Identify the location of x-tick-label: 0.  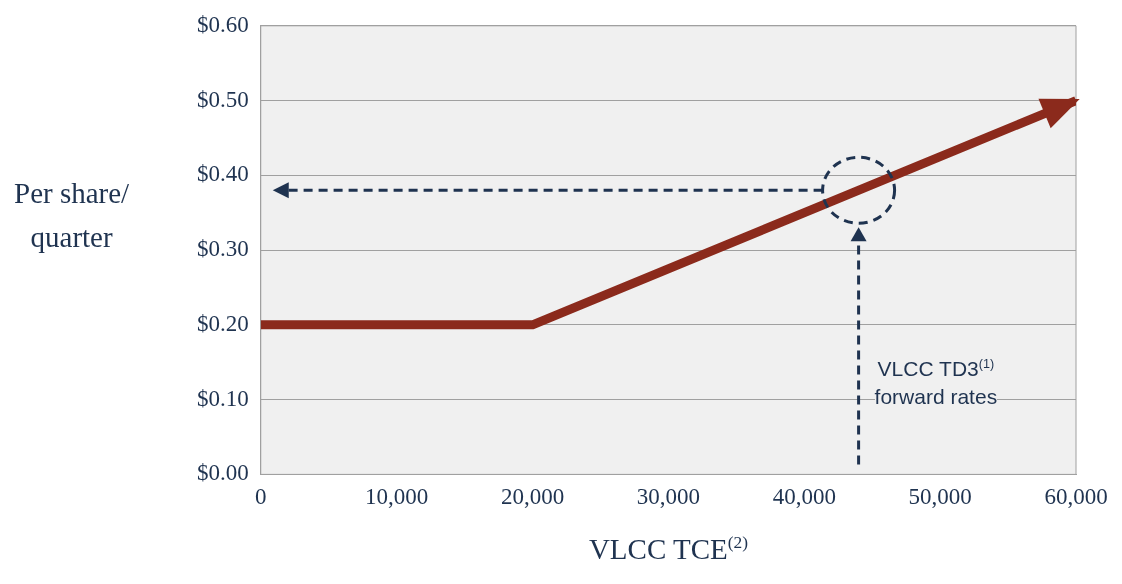
(261, 497).